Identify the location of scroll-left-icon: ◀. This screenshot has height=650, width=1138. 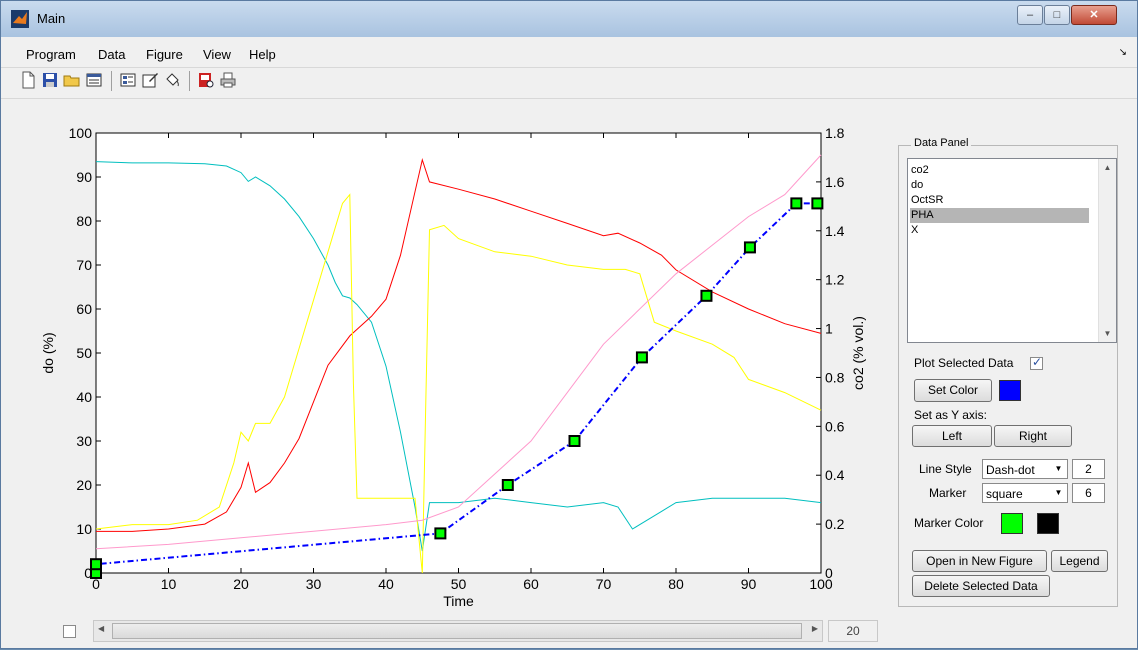
(101, 628).